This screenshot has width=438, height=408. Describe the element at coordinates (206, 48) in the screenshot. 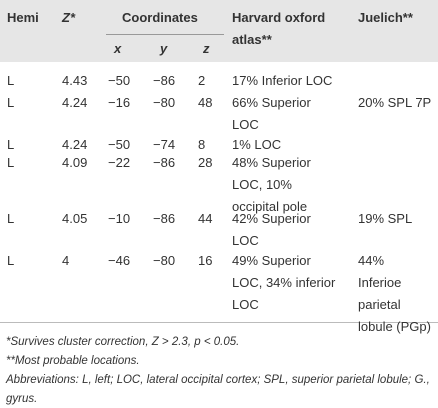

I see `header-cell: z` at that location.